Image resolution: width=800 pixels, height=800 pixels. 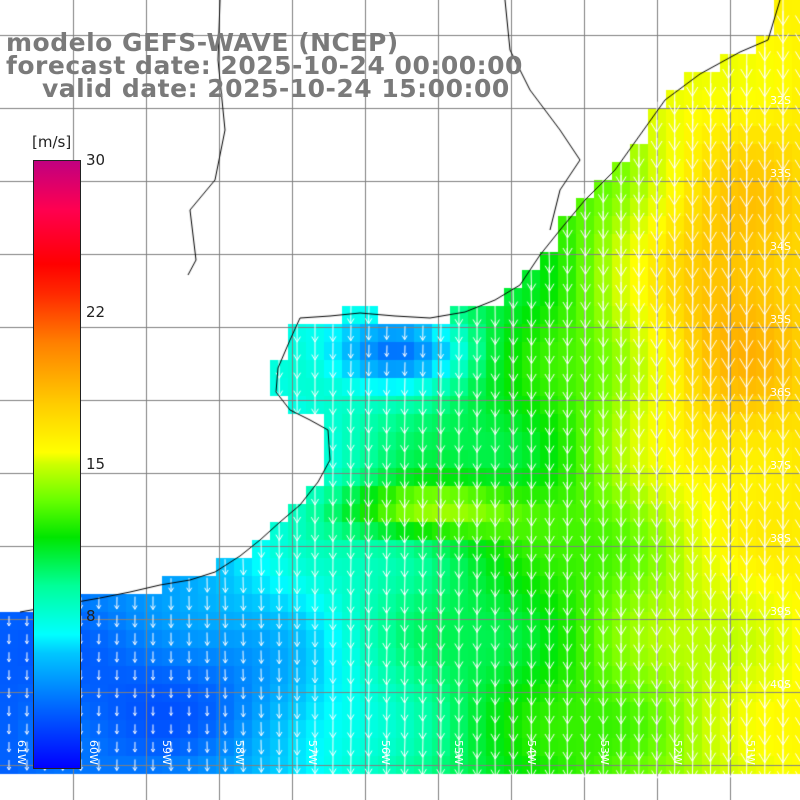 What do you see at coordinates (166, 752) in the screenshot?
I see `lon-label: 59W` at bounding box center [166, 752].